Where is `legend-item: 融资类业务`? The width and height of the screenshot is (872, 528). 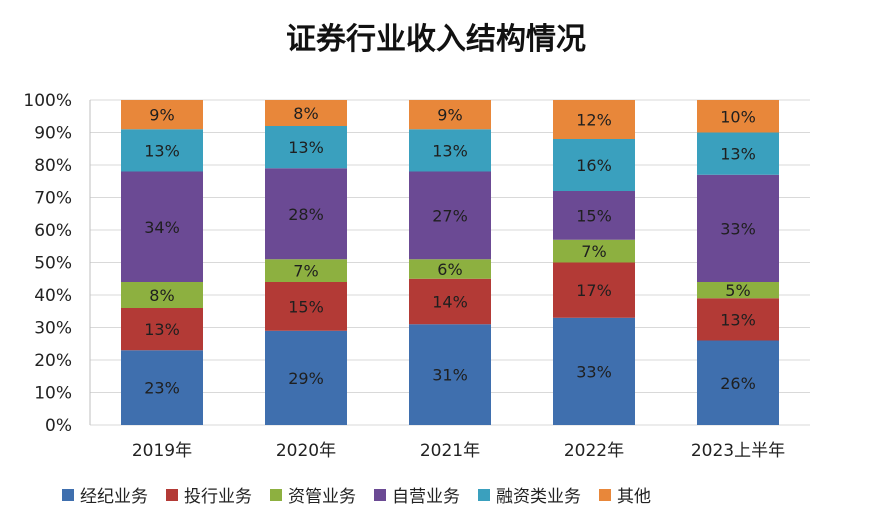 legend-item: 融资类业务 is located at coordinates (529, 494).